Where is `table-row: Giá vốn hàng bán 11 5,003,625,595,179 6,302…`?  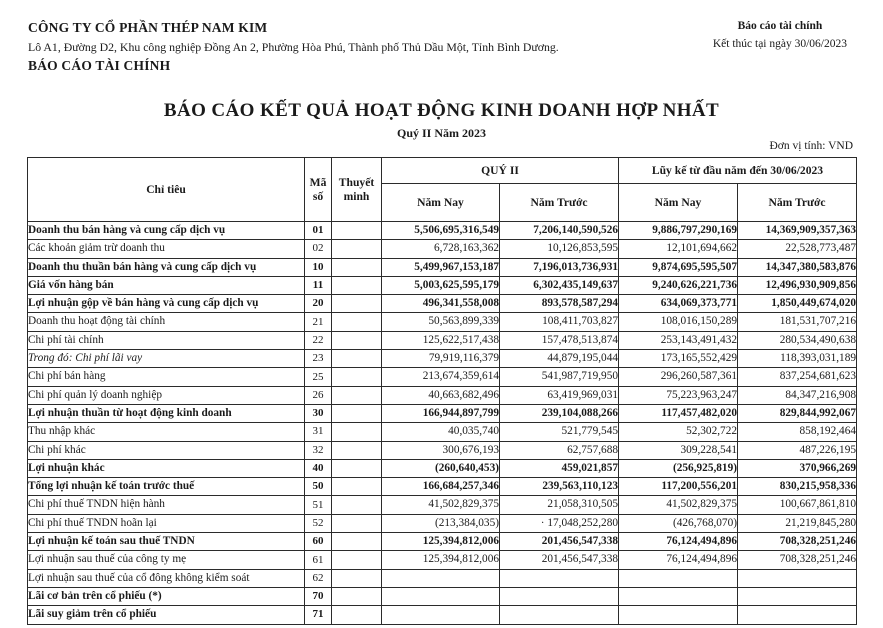 table-row: Giá vốn hàng bán 11 5,003,625,595,179 6,302… is located at coordinates (442, 285).